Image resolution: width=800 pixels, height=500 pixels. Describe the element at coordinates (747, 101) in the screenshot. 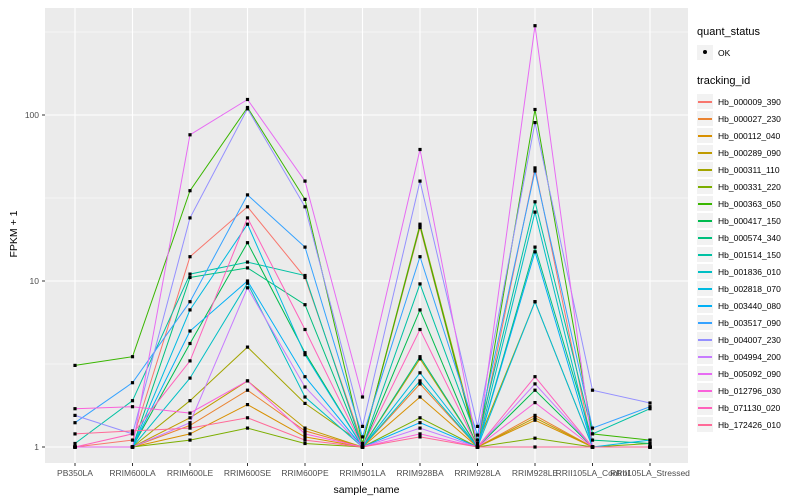

I see `legend-item-Hb_000009_390: Hb_000009_390` at that location.